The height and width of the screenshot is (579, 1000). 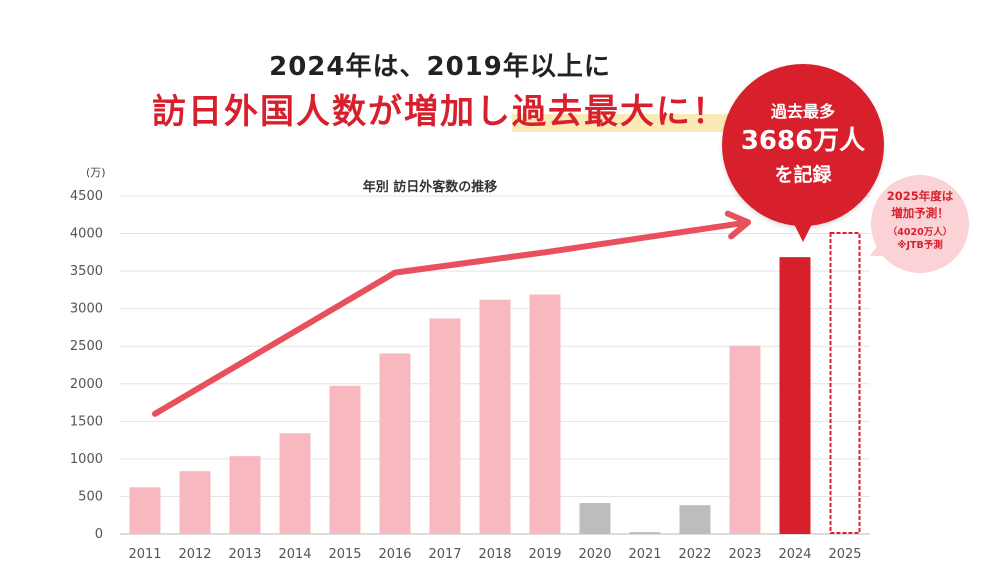 I want to click on y-tick-label: 1000, so click(x=86, y=459).